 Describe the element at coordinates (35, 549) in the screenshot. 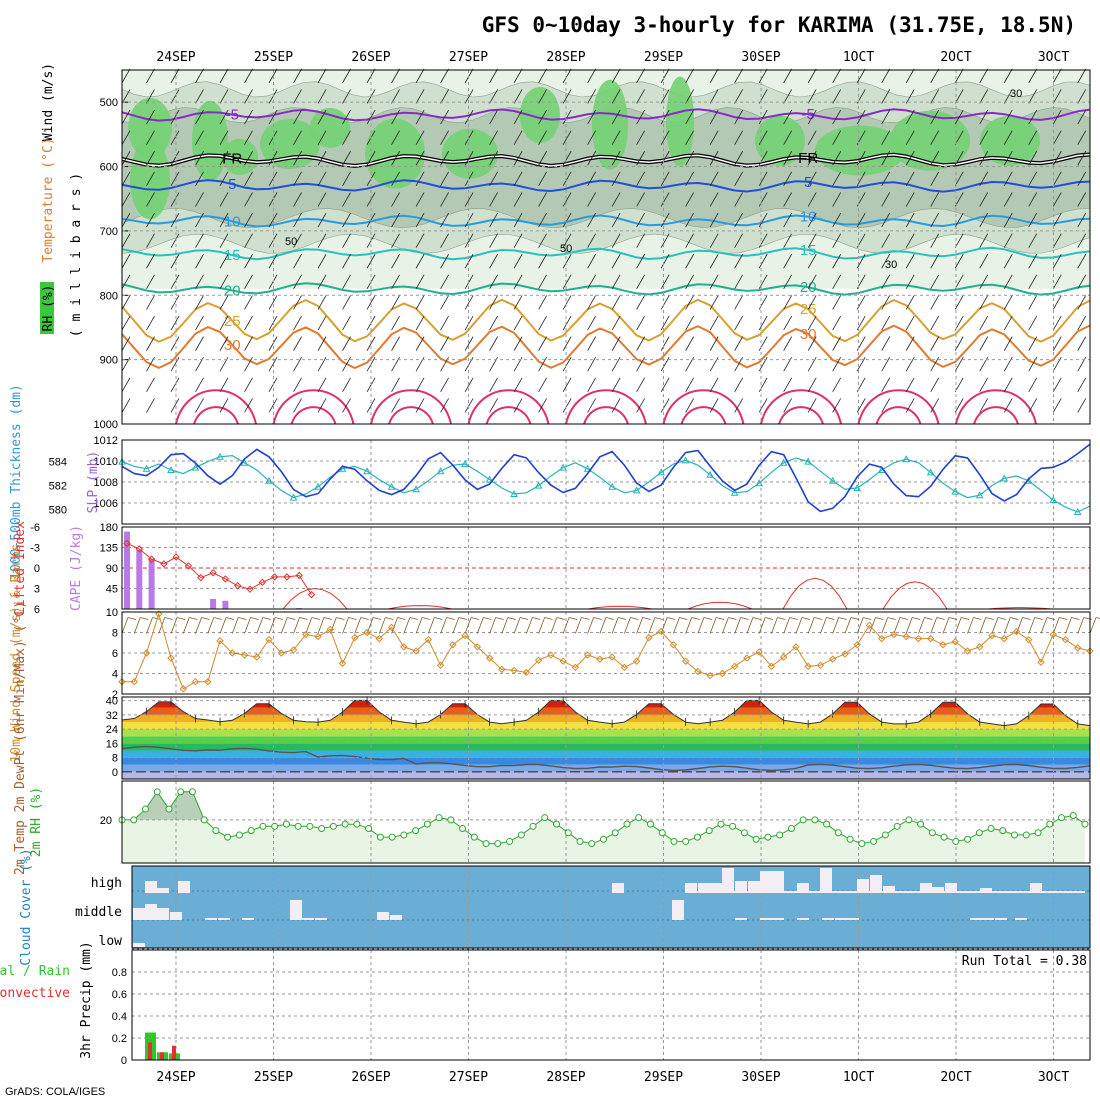

I see `lifted-index-tick: -3` at that location.